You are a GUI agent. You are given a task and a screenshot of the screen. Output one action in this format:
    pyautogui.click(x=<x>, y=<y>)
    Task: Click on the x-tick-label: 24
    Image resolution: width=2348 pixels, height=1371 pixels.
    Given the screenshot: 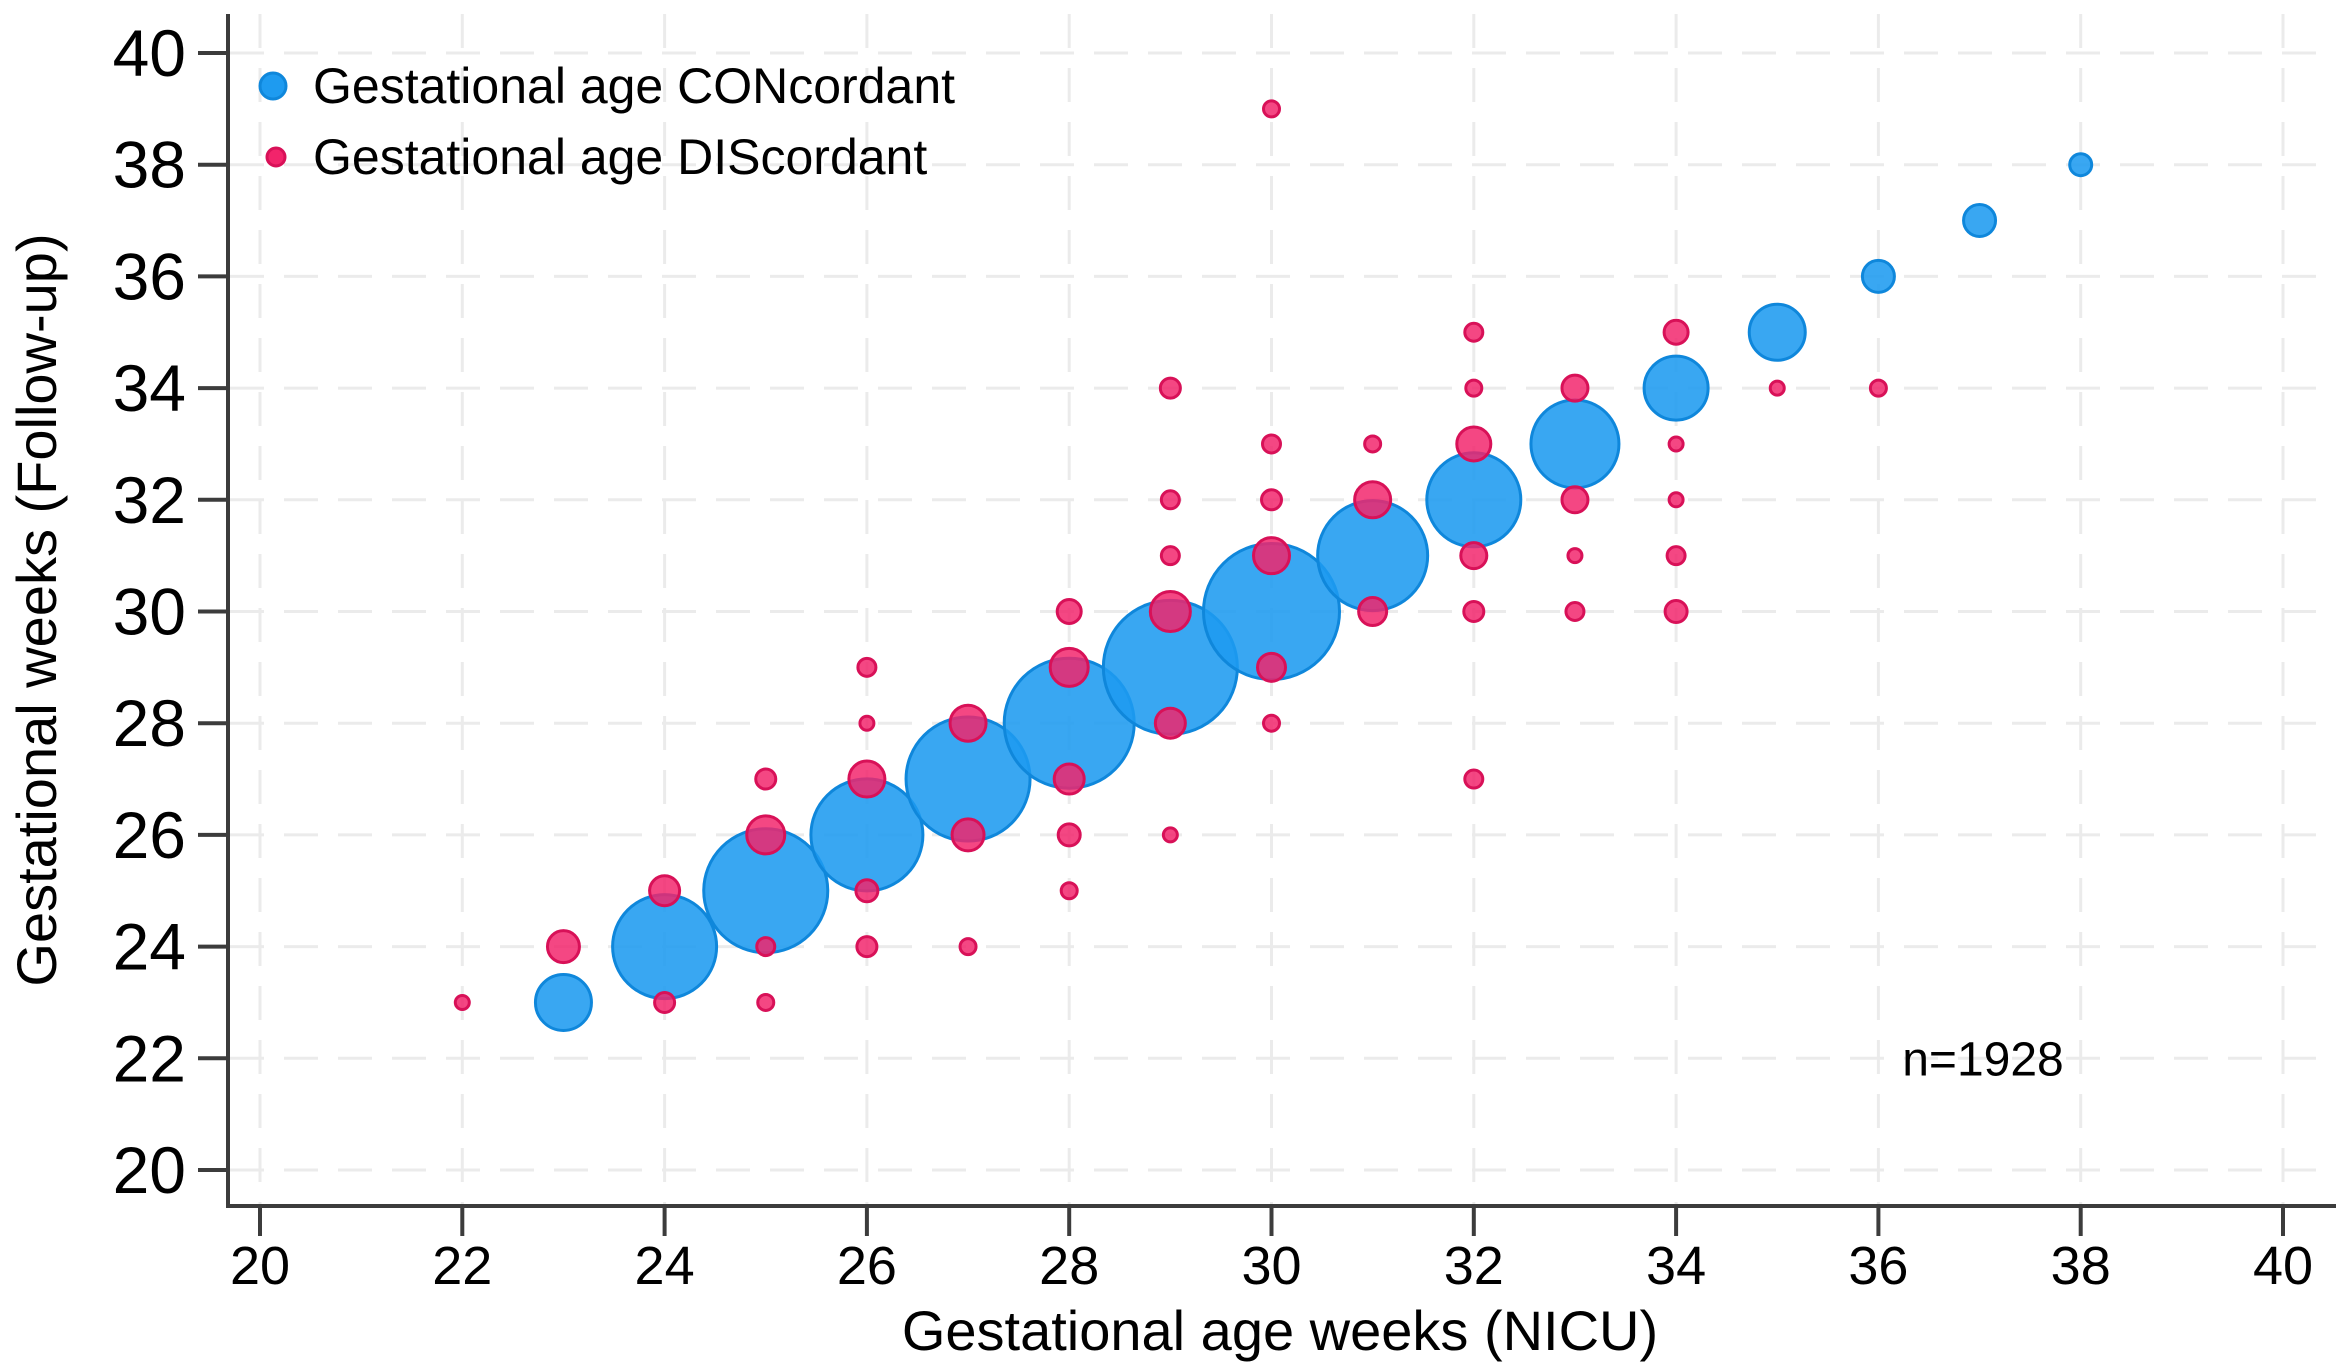 What is the action you would take?
    pyautogui.click(x=665, y=1266)
    